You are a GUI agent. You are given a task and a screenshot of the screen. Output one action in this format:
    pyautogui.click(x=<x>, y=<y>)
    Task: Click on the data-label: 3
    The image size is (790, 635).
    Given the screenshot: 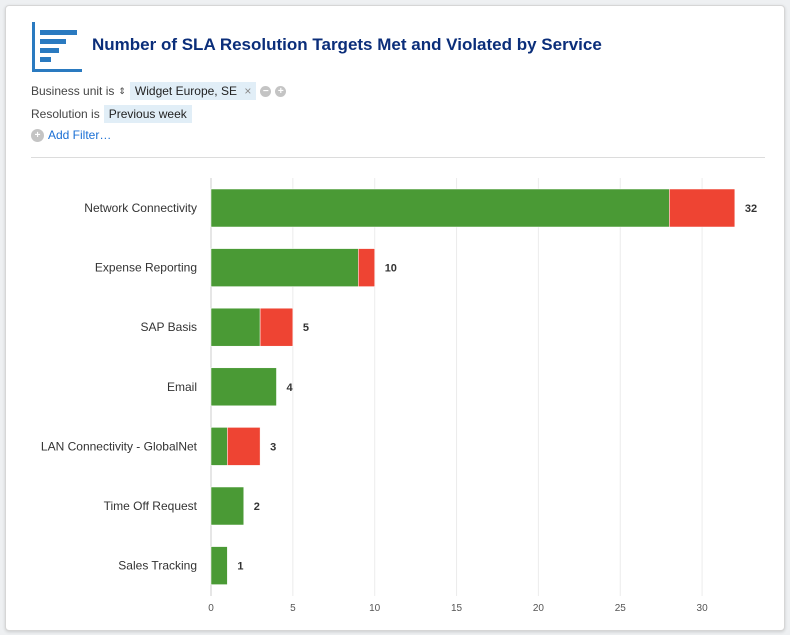 What is the action you would take?
    pyautogui.click(x=273, y=447)
    